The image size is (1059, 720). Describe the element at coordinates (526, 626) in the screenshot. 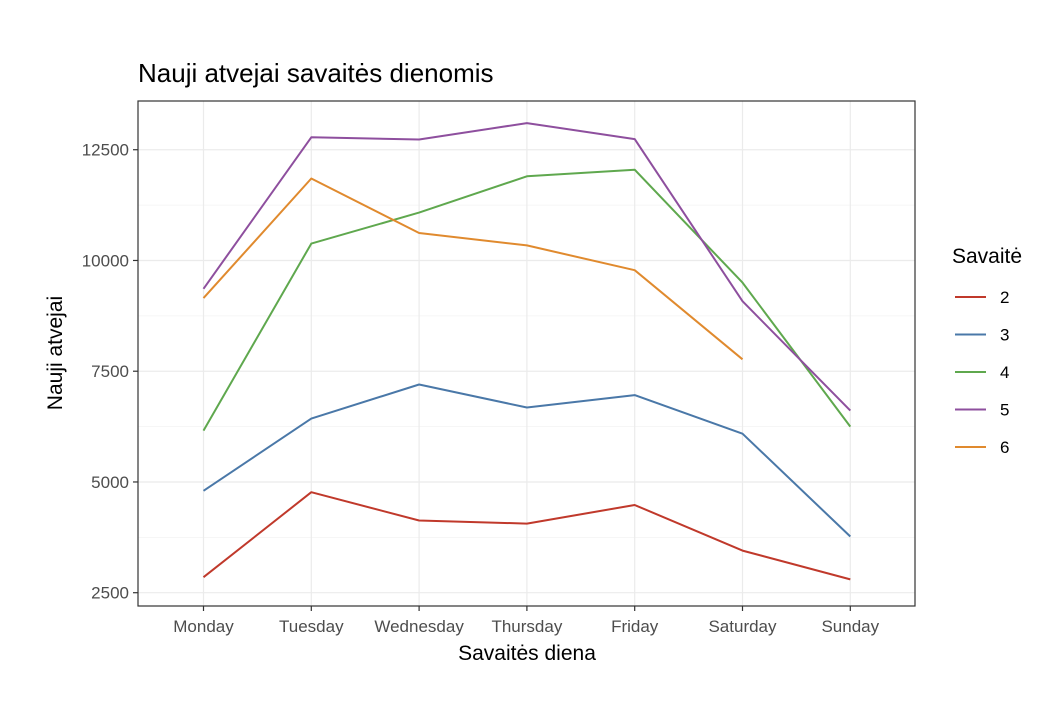

I see `x-tick-label: Thursday` at that location.